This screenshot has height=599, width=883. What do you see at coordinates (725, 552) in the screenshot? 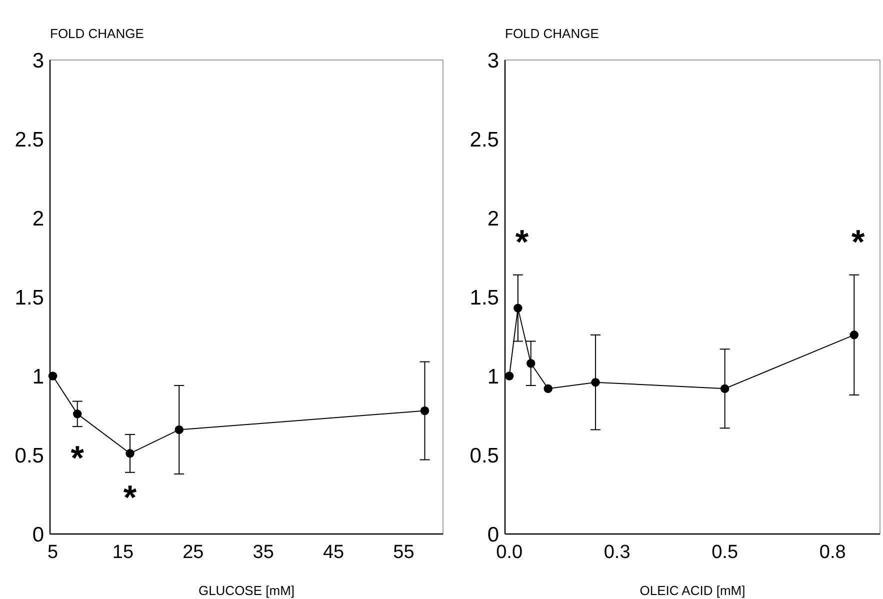
I see `x-tick-label: 0.5` at bounding box center [725, 552].